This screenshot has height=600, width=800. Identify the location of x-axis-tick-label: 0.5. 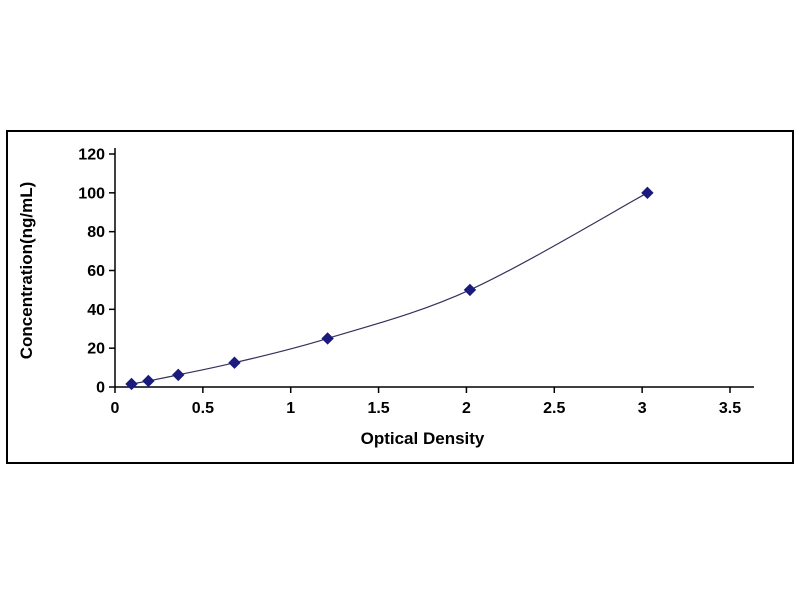
(203, 408).